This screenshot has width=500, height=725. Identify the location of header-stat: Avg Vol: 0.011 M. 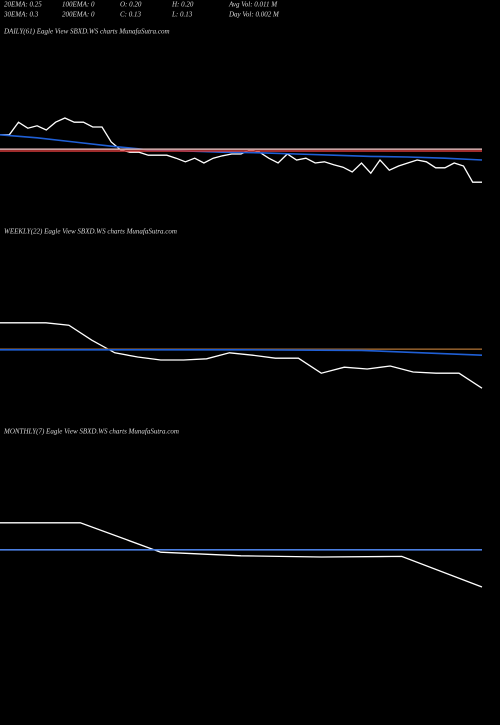
(253, 5).